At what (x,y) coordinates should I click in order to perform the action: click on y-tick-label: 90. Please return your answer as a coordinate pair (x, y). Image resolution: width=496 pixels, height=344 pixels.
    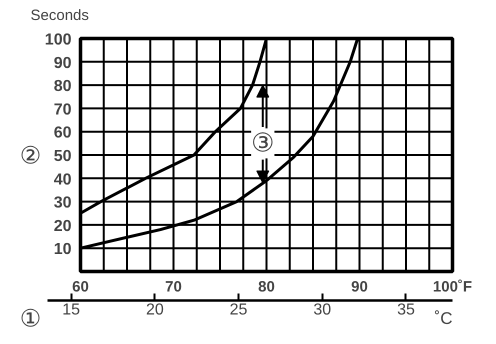
    Looking at the image, I should click on (63, 63).